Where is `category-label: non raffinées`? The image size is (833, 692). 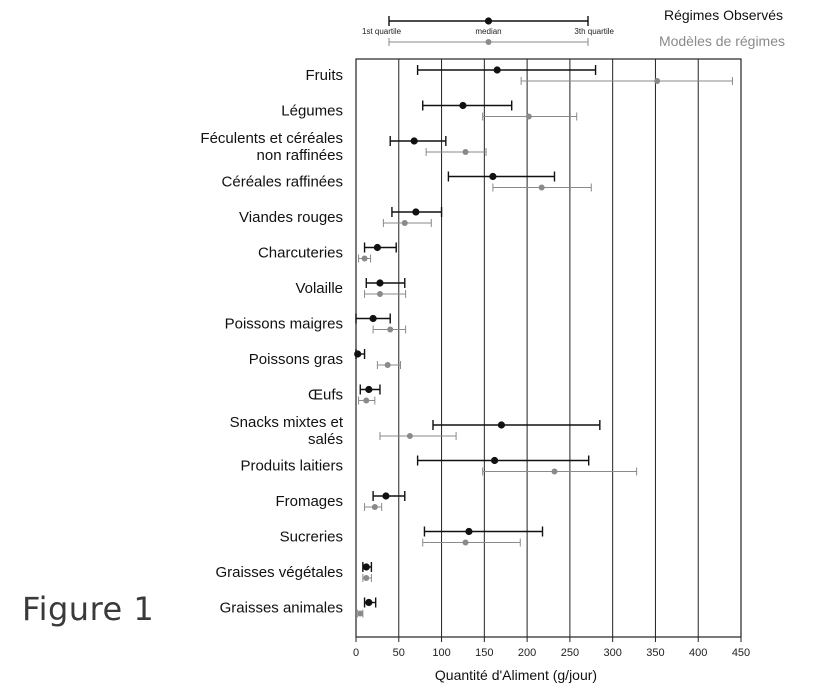 category-label: non raffinées is located at coordinates (300, 155).